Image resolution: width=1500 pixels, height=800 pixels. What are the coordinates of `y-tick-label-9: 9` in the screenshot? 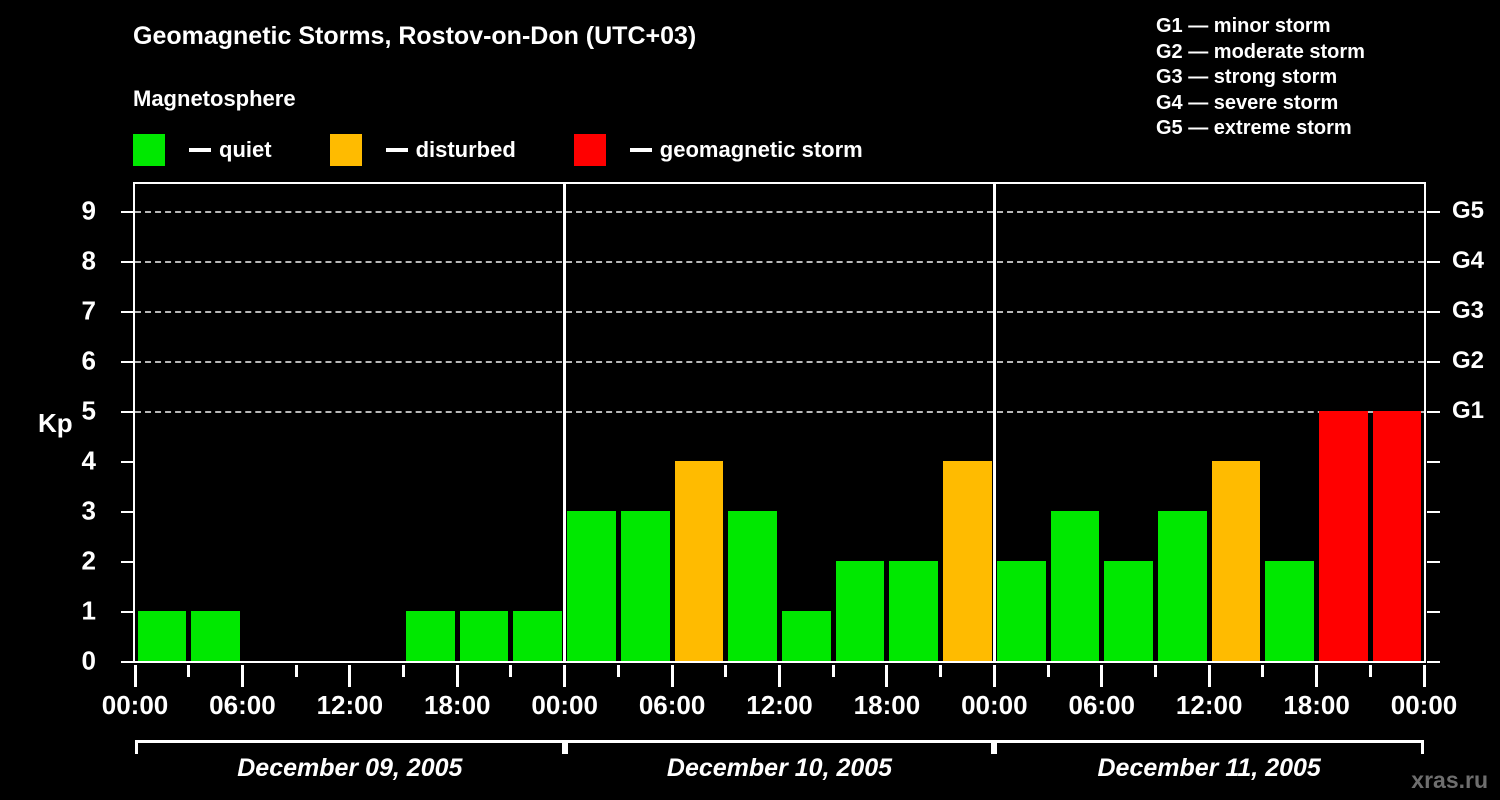 It's located at (88, 210).